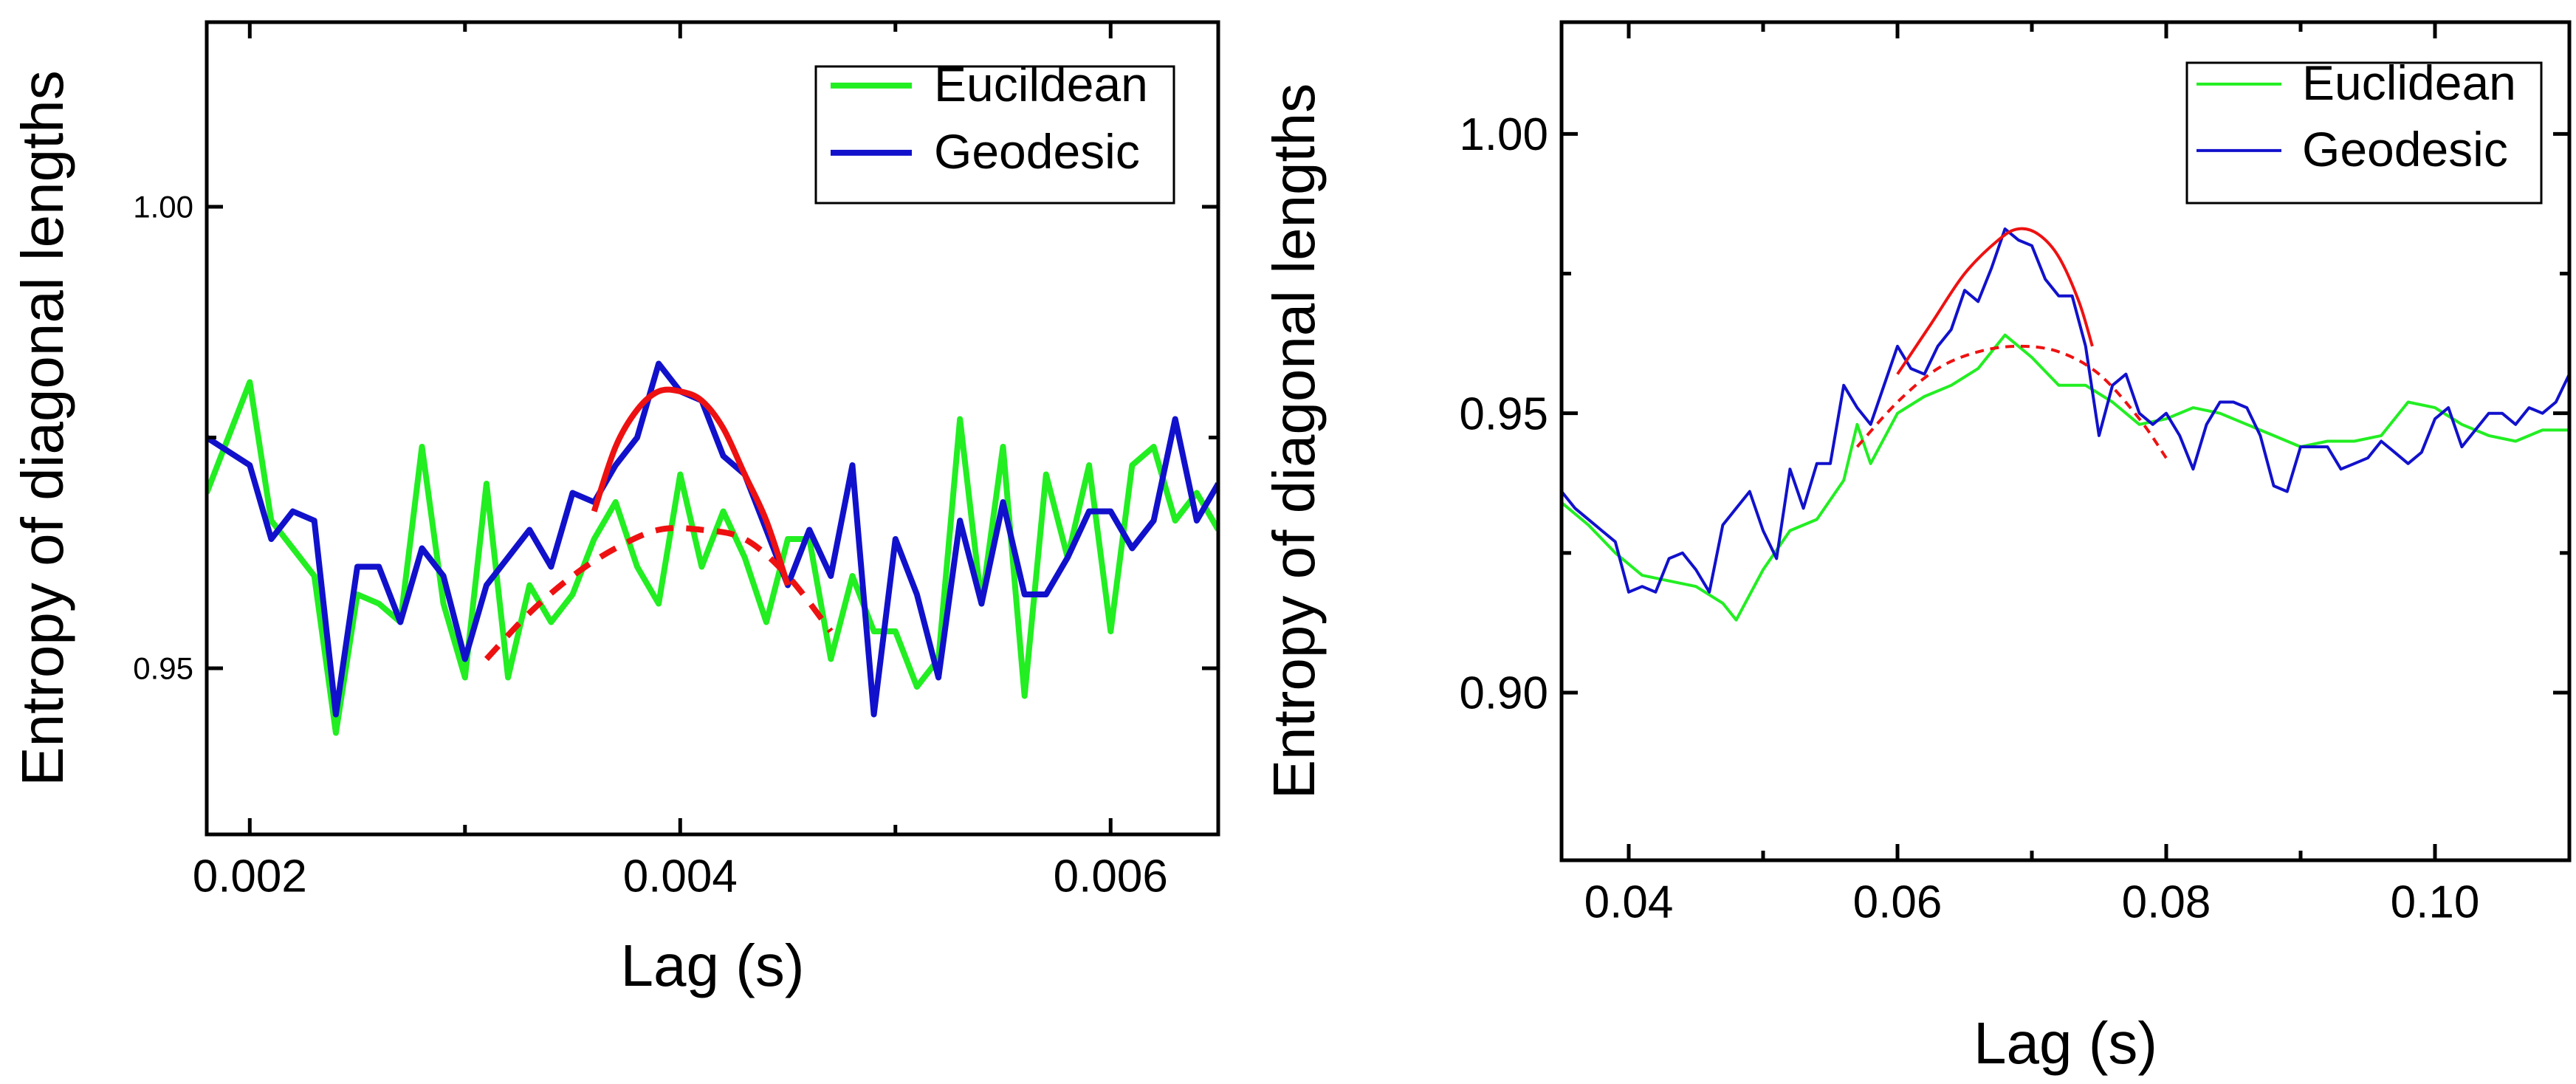  I want to click on y-tick-label: 0.90, so click(1503, 693).